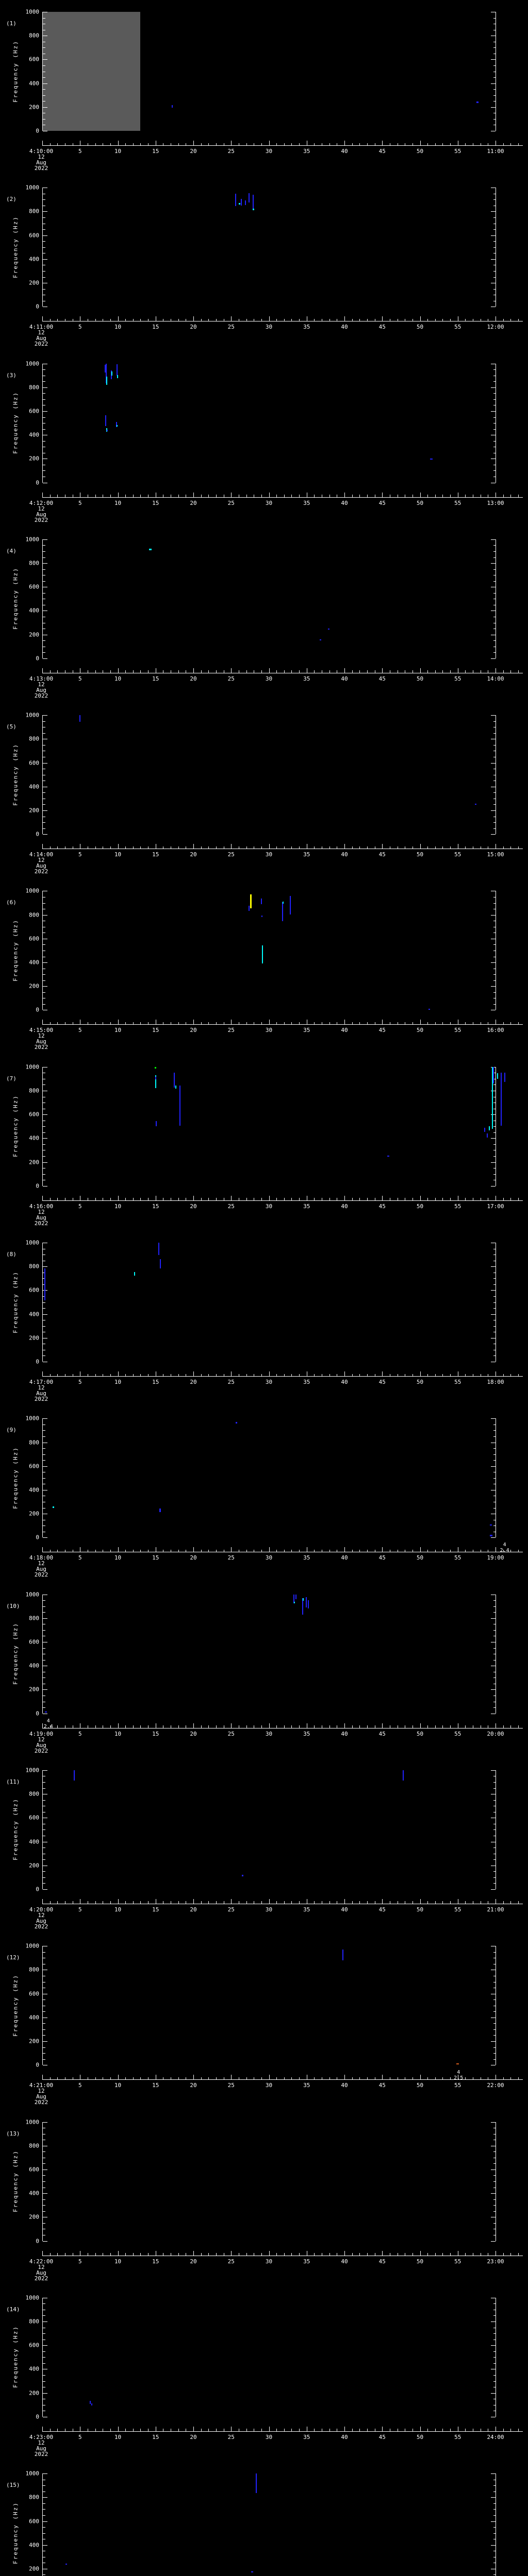  I want to click on y-tick-label: 800, so click(34, 2321).